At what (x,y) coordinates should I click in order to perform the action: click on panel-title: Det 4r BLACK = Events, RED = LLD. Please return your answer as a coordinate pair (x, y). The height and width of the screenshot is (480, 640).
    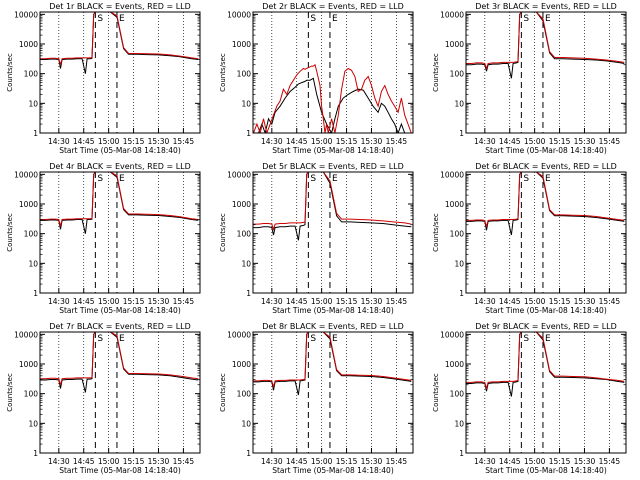
    Looking at the image, I should click on (120, 166).